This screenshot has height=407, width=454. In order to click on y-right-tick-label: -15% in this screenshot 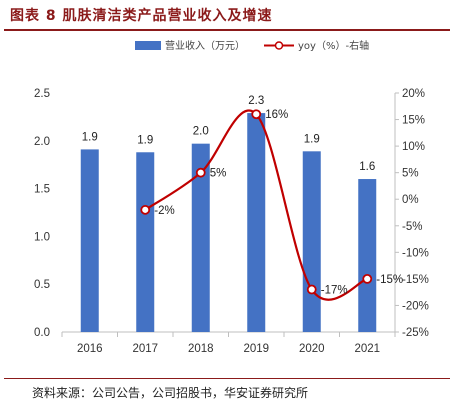, I will do `click(415, 280)`.